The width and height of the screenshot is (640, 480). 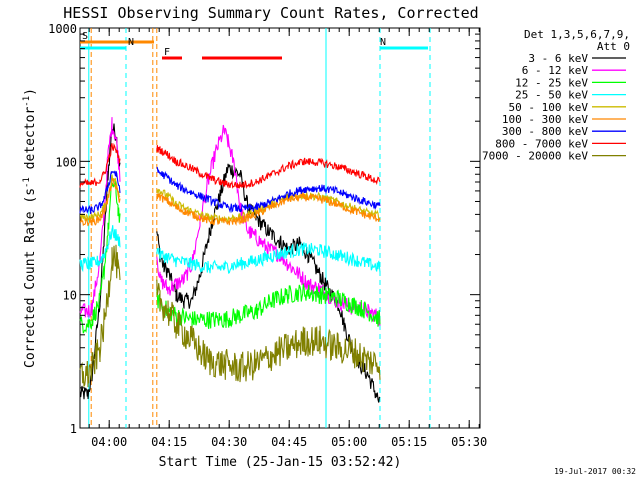 I want to click on x-tick-label: 04:15, so click(x=169, y=442).